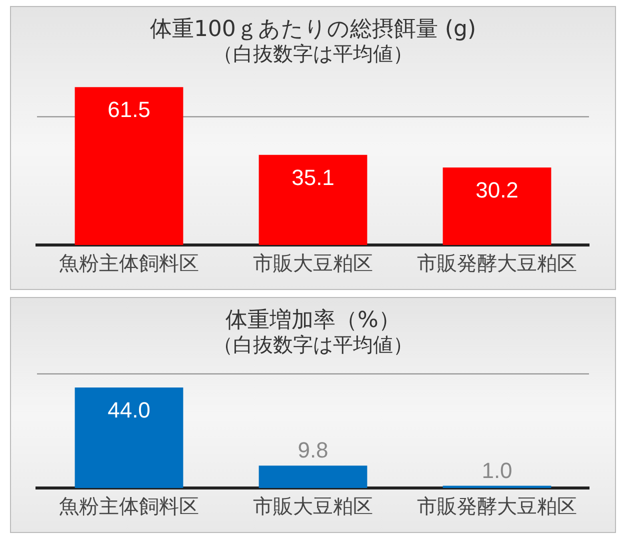 This screenshot has height=535, width=624. I want to click on data-label: 61.5, so click(129, 109).